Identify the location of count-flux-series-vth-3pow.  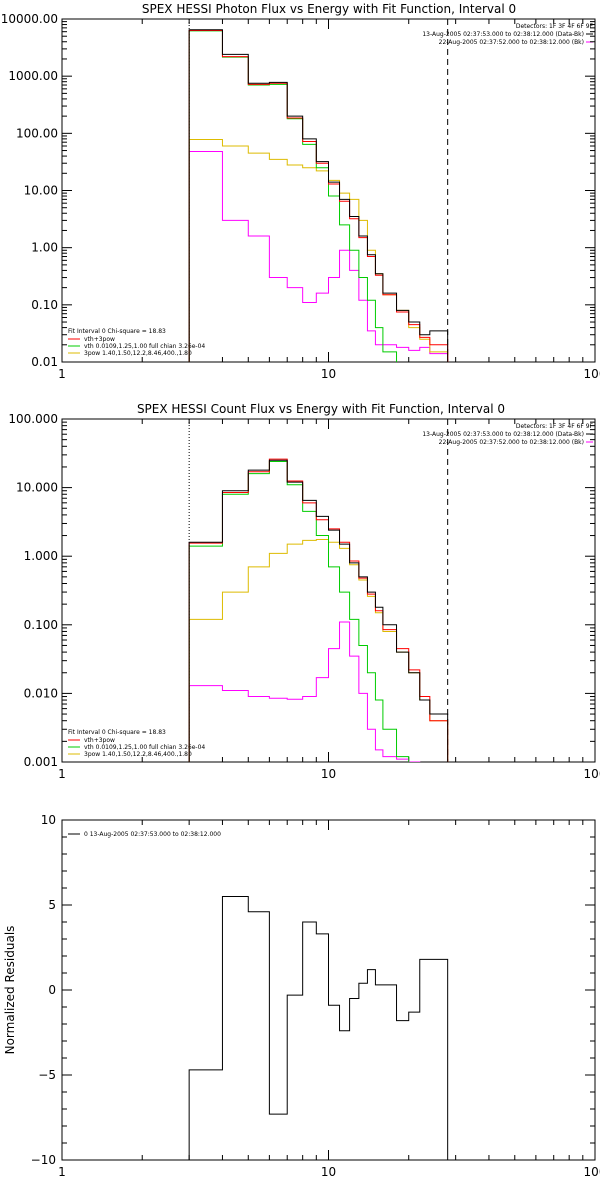
(318, 610).